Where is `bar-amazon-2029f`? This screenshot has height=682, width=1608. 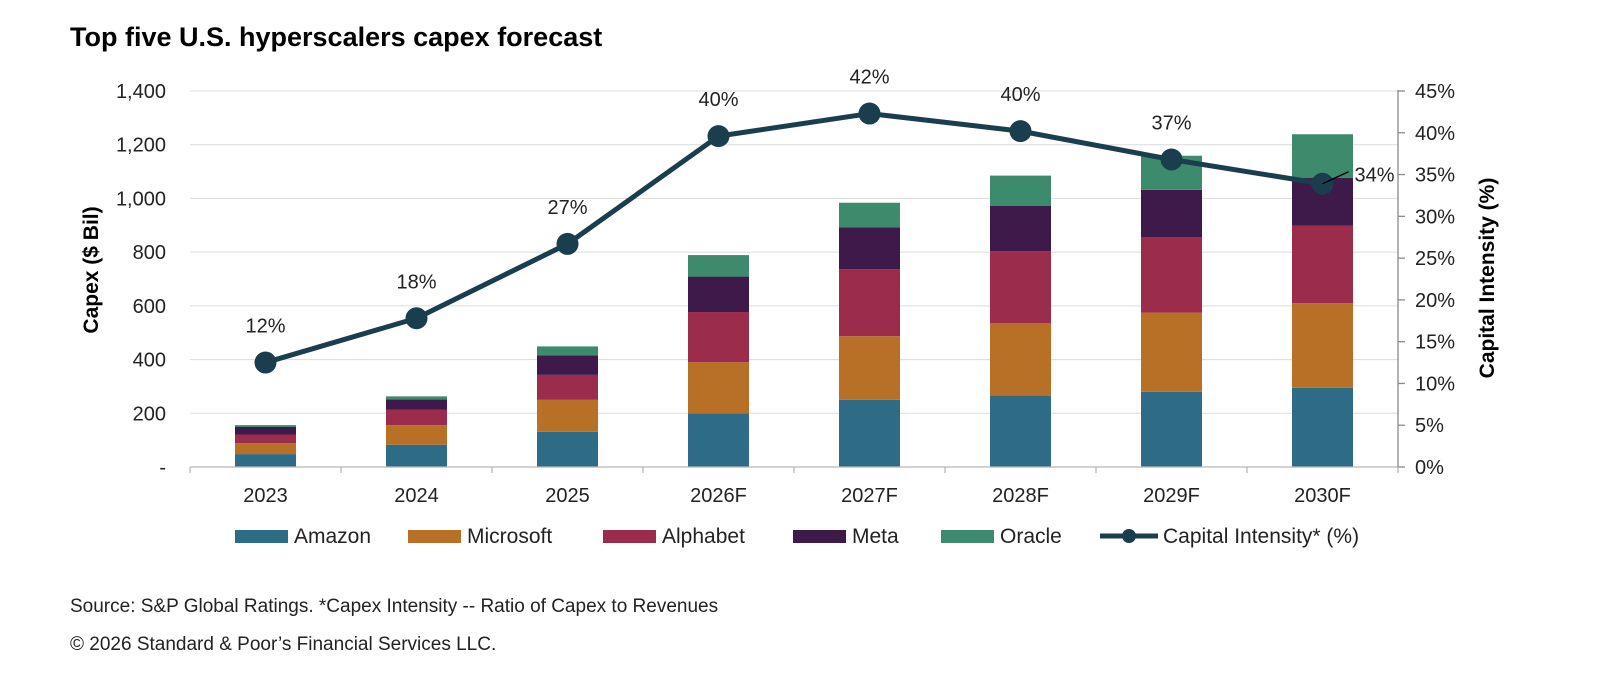 bar-amazon-2029f is located at coordinates (1171, 429).